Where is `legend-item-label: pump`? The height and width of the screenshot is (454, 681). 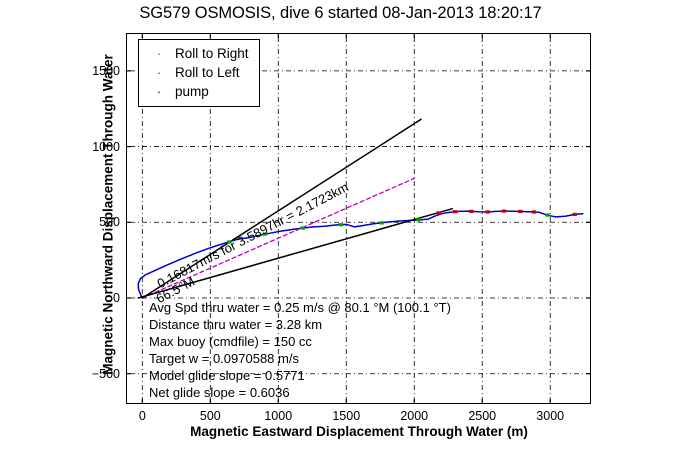 legend-item-label: pump is located at coordinates (192, 91).